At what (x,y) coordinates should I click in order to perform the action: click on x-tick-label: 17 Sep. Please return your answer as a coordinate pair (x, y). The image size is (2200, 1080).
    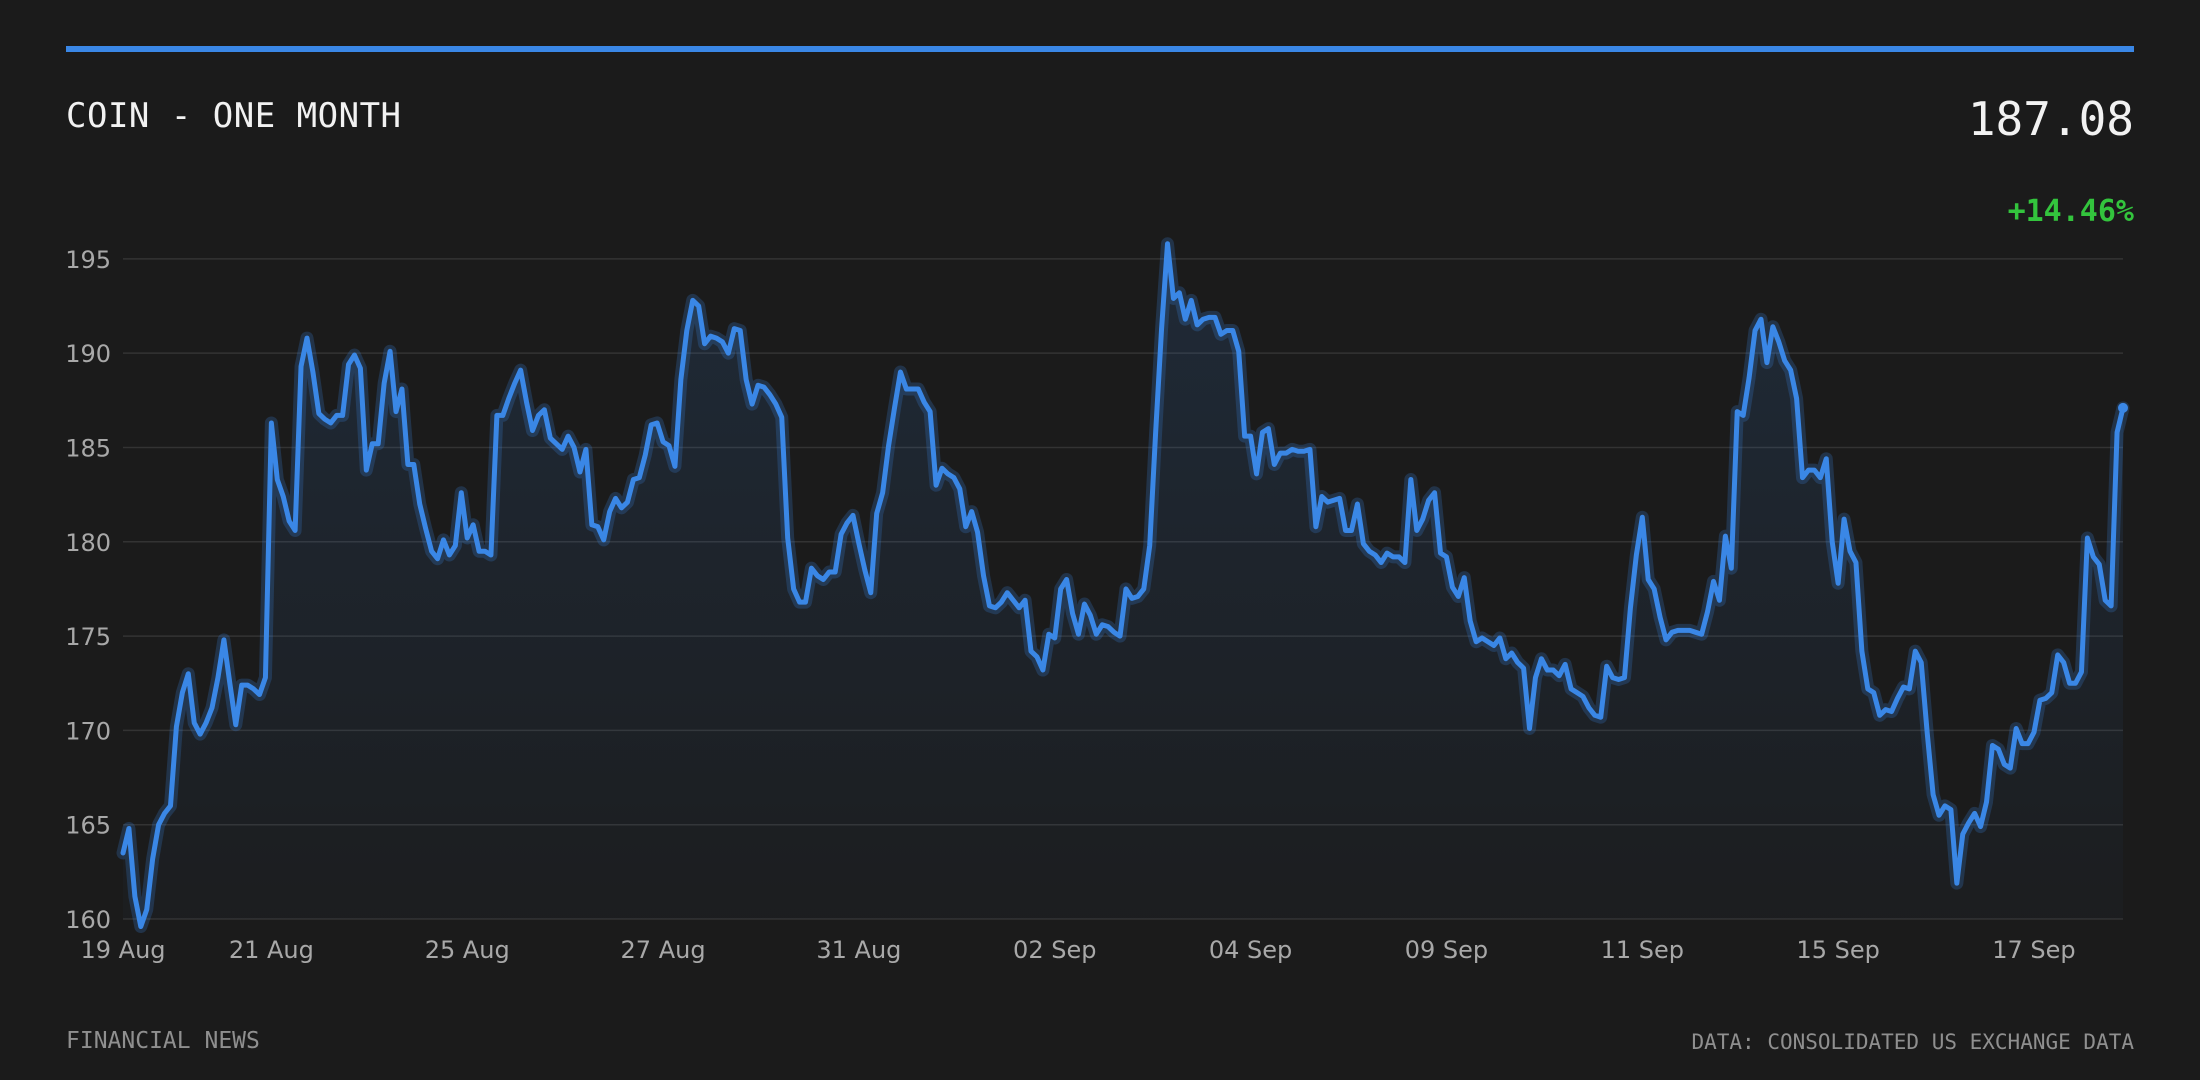
    Looking at the image, I should click on (2033, 950).